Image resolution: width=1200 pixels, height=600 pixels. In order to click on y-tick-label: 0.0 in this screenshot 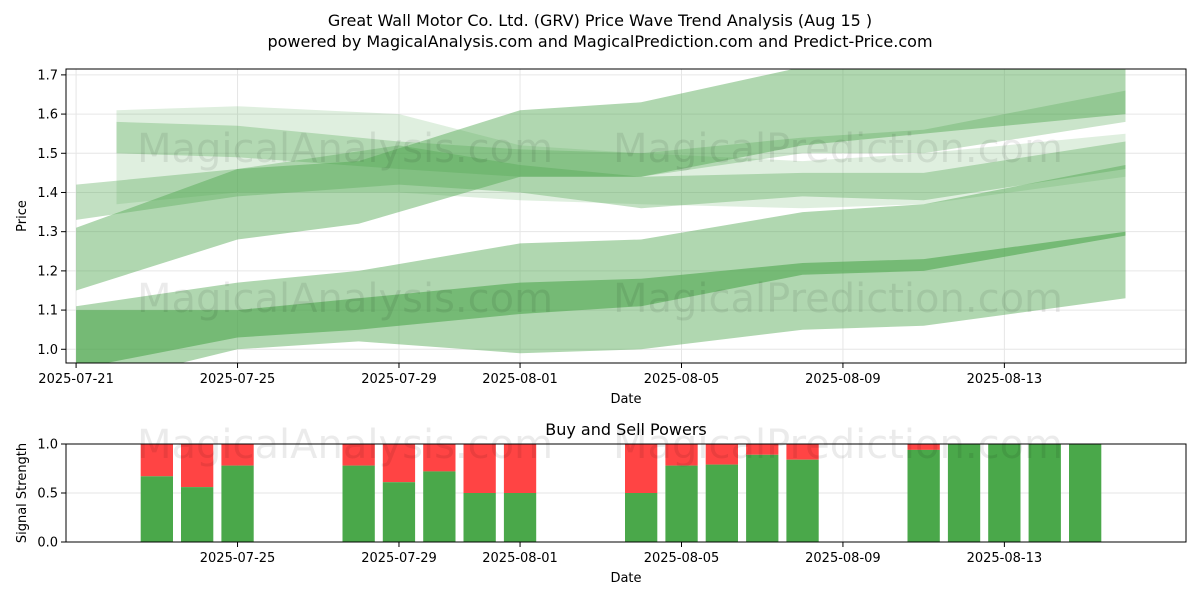, I will do `click(47, 543)`.